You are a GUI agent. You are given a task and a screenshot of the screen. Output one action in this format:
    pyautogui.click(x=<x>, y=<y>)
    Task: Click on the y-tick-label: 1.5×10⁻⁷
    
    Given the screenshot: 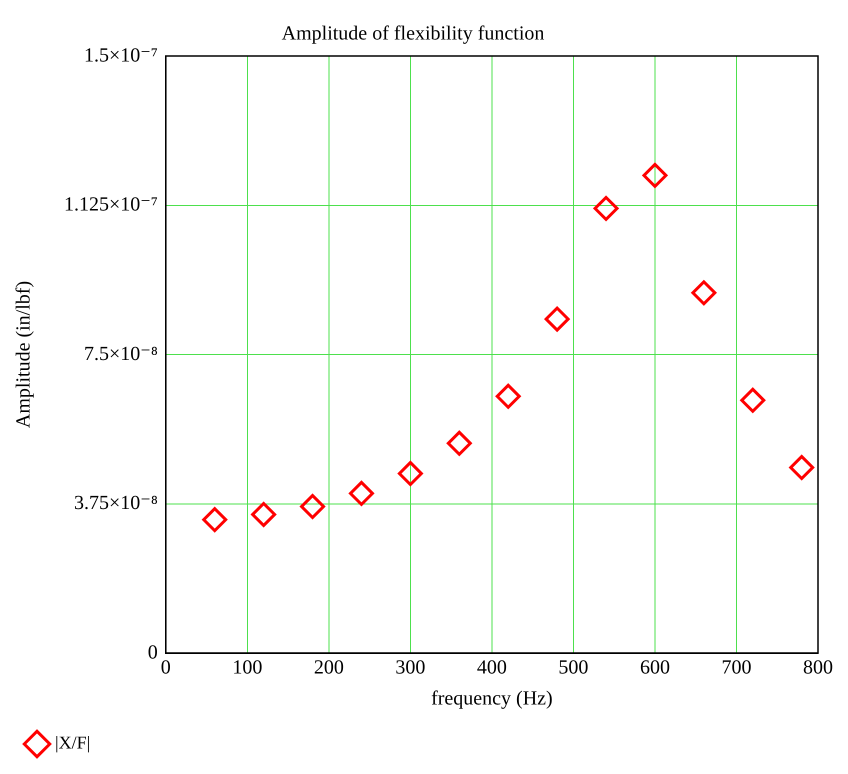 What is the action you would take?
    pyautogui.click(x=121, y=55)
    